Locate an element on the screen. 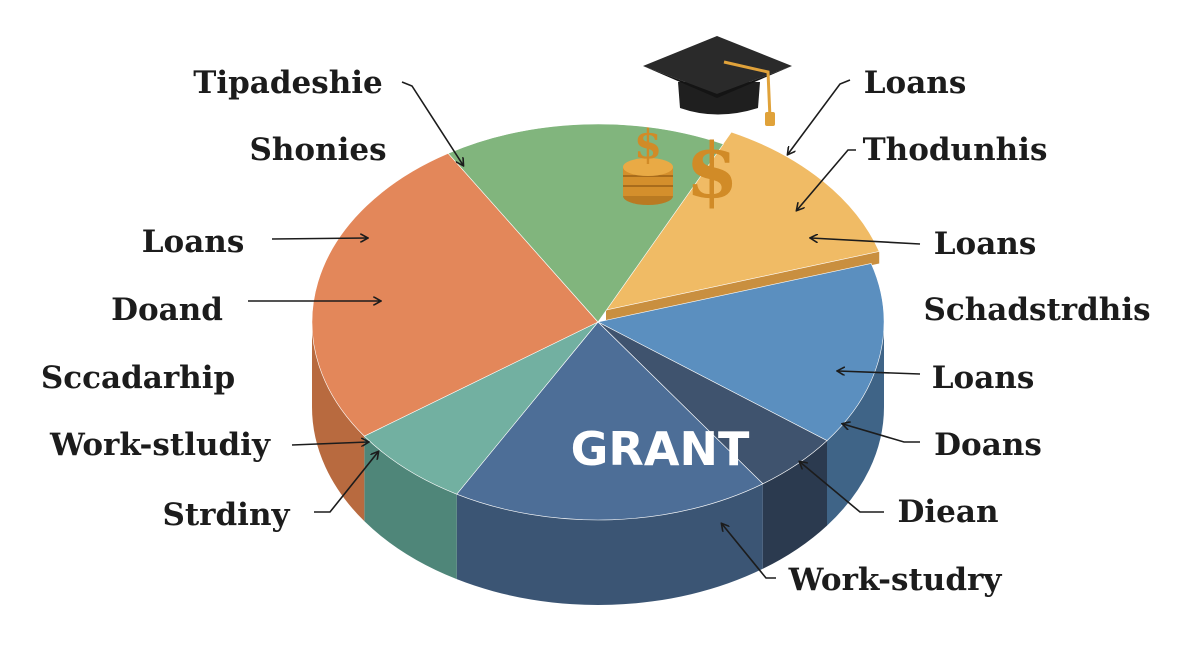 Image resolution: width=1200 pixels, height=654 pixels. label-schadstrdhis: Schadstrdhis is located at coordinates (1036, 310).